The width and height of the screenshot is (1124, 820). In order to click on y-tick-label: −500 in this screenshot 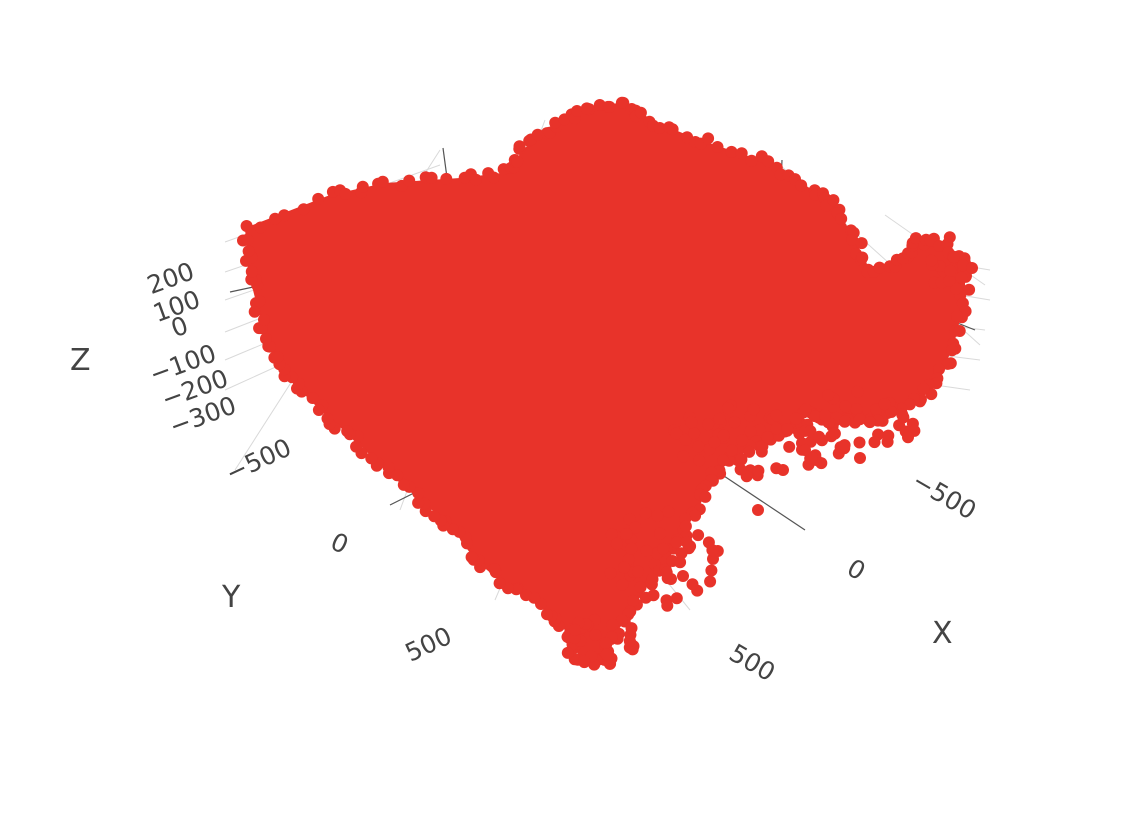, I will do `click(258, 460)`.